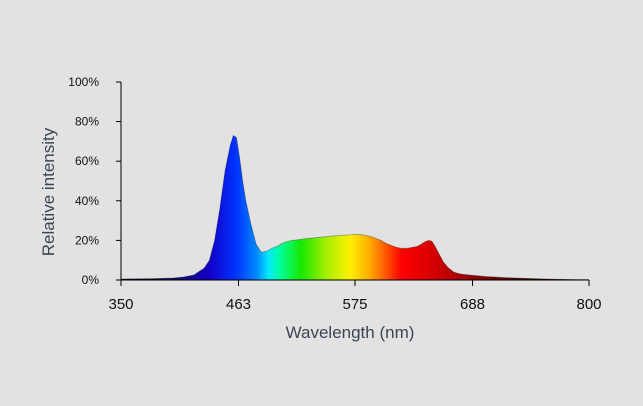  Describe the element at coordinates (350, 332) in the screenshot. I see `x-axis-title: Wavelength (nm)` at that location.